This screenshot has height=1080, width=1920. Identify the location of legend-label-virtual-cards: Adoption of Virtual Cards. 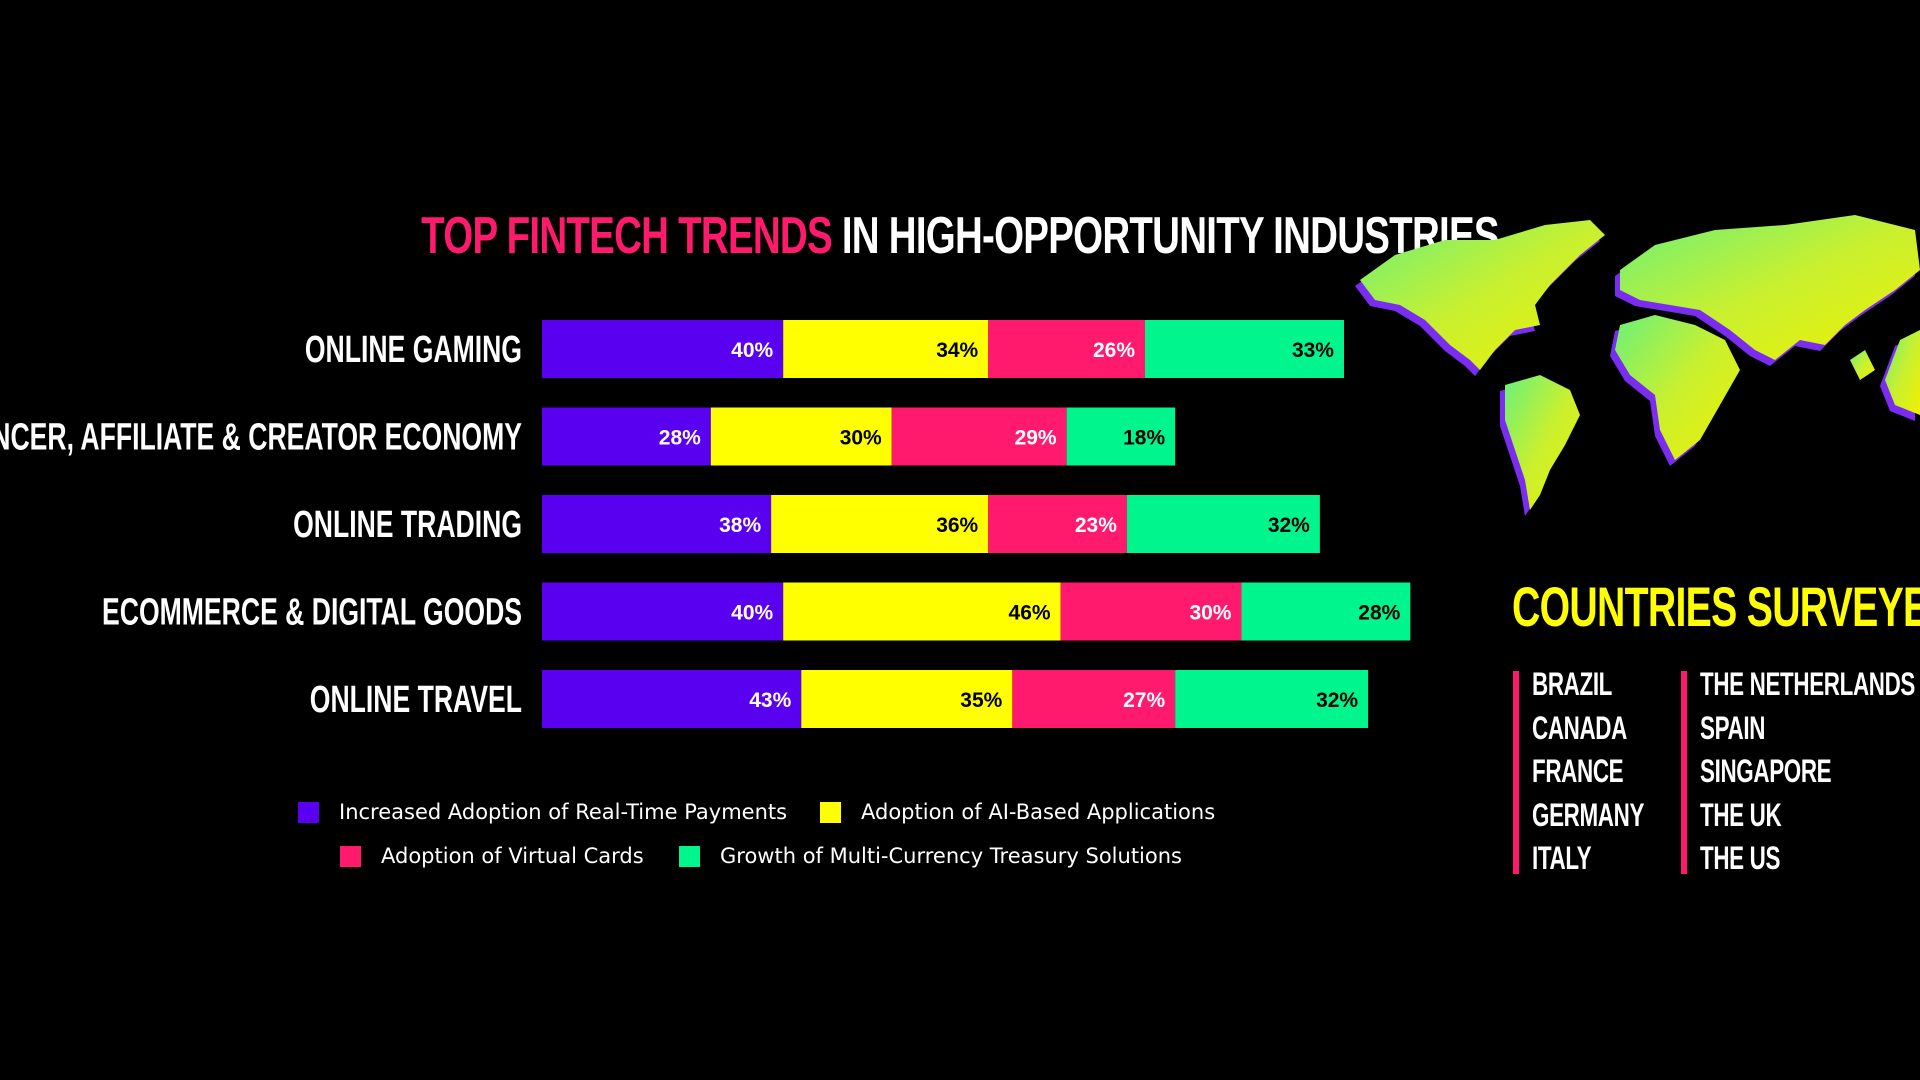
(512, 856).